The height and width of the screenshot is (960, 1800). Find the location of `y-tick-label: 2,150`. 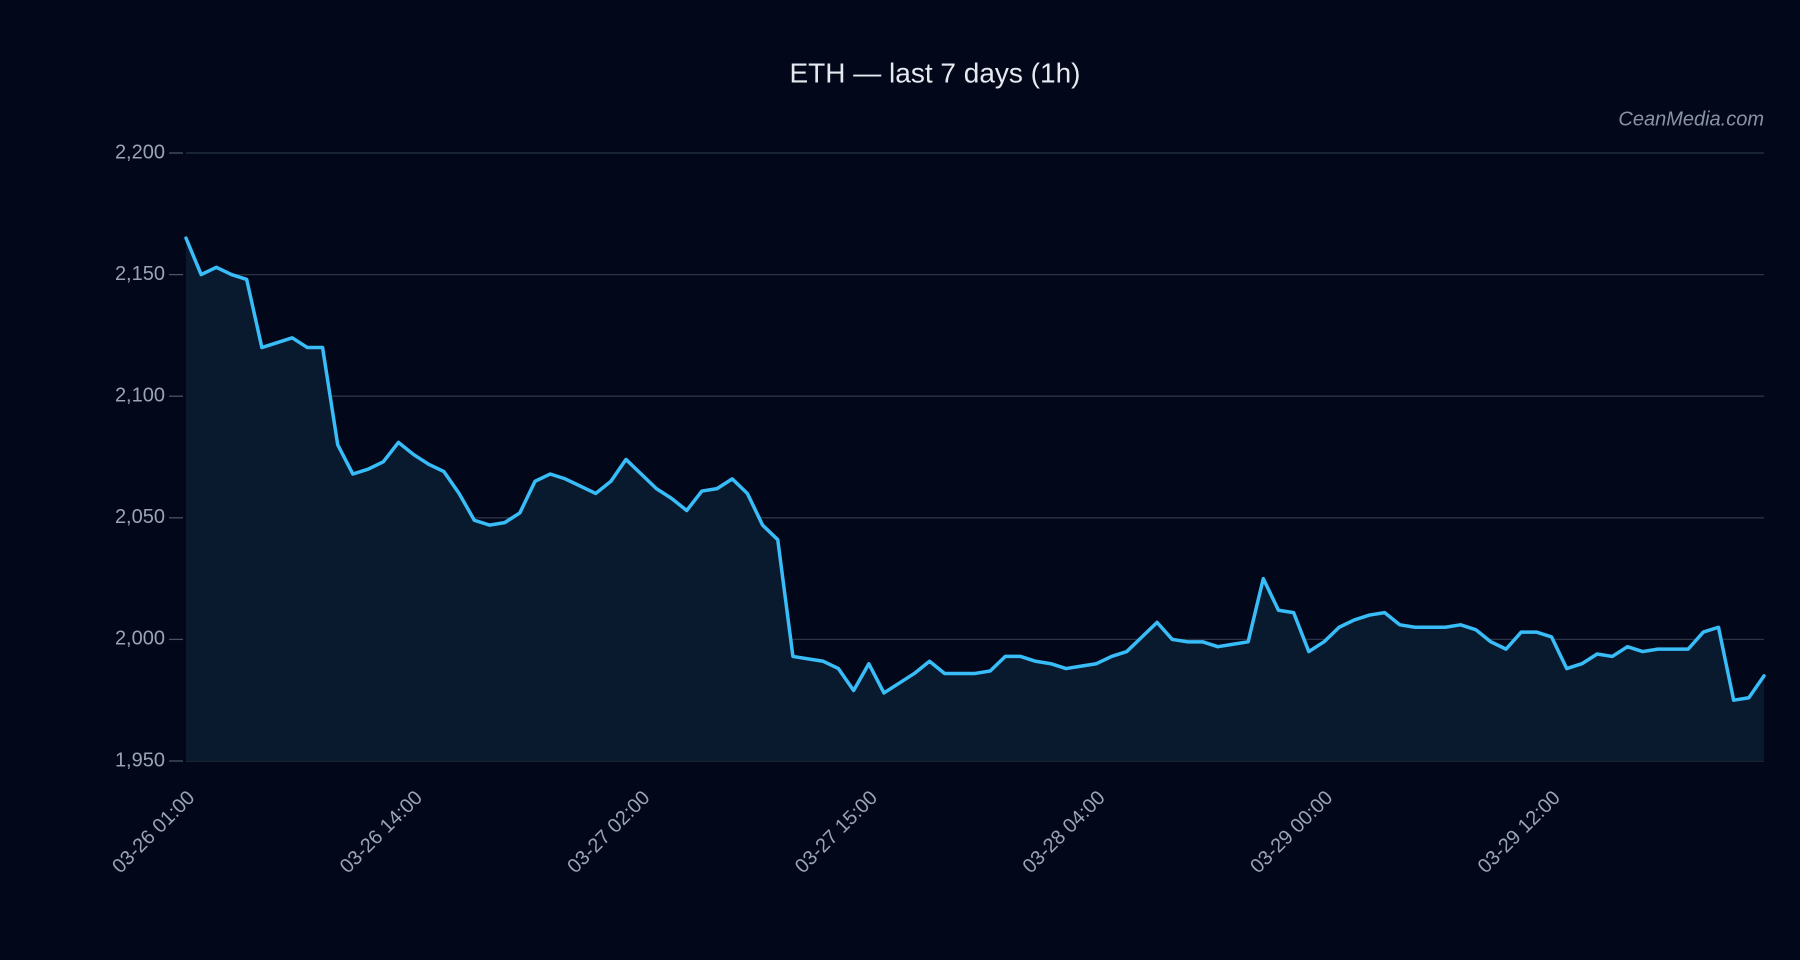

y-tick-label: 2,150 is located at coordinates (140, 274).